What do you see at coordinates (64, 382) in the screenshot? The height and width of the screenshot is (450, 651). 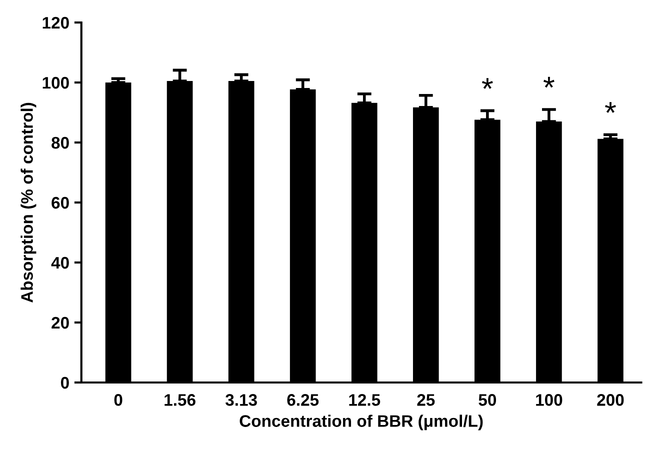 I see `y-tick-label: 0` at bounding box center [64, 382].